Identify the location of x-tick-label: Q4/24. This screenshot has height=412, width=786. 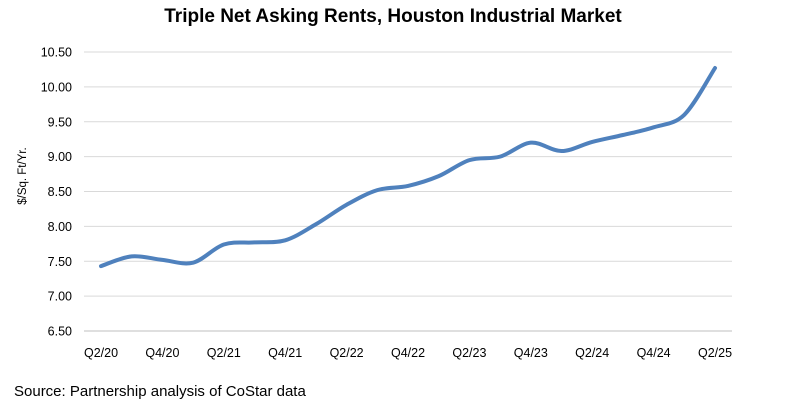
(654, 353).